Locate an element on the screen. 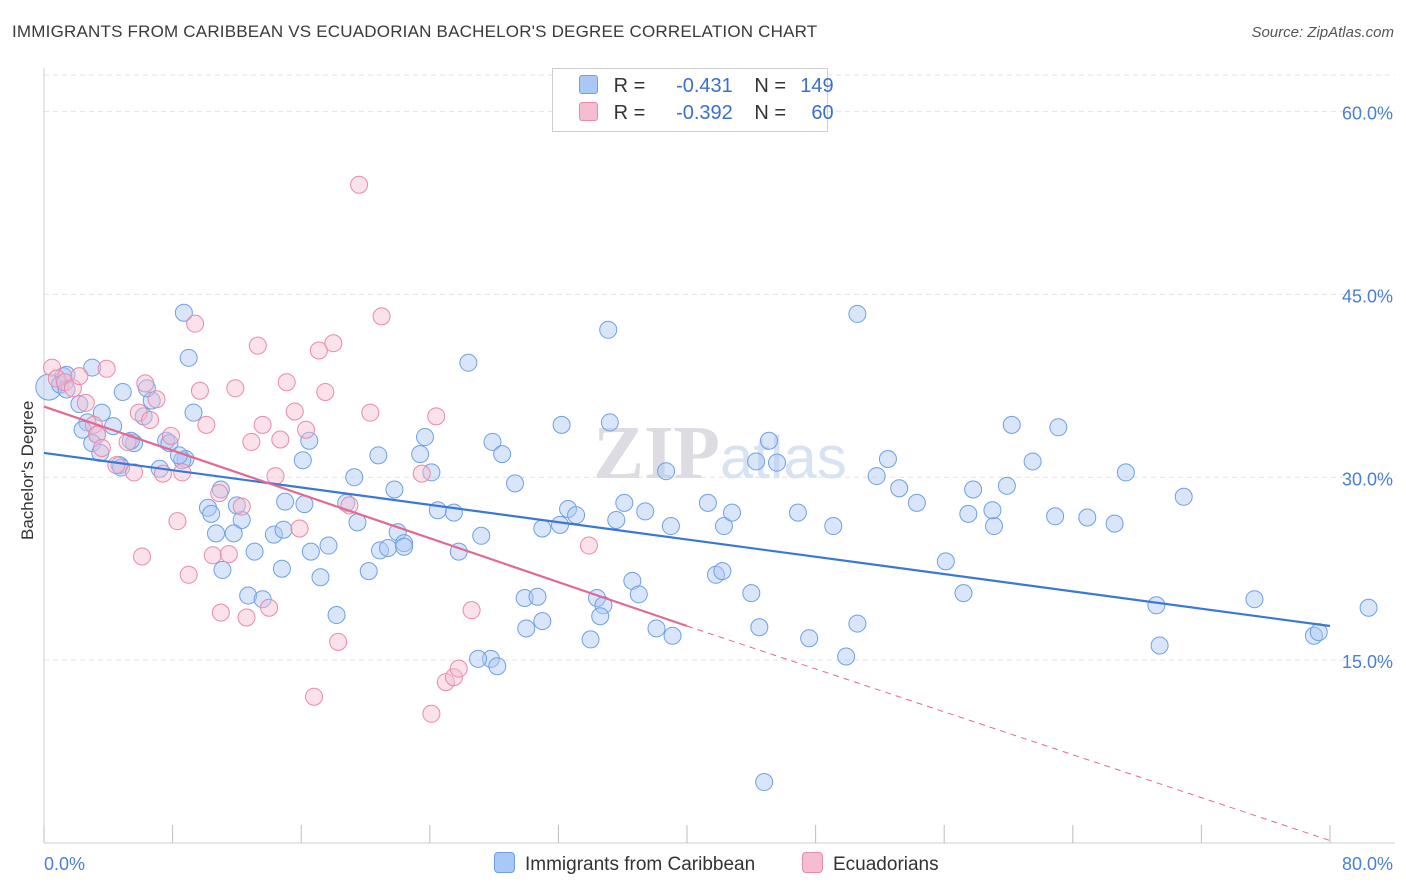 The width and height of the screenshot is (1406, 892). source-label: Source: ZipAtlas.com is located at coordinates (1322, 32).